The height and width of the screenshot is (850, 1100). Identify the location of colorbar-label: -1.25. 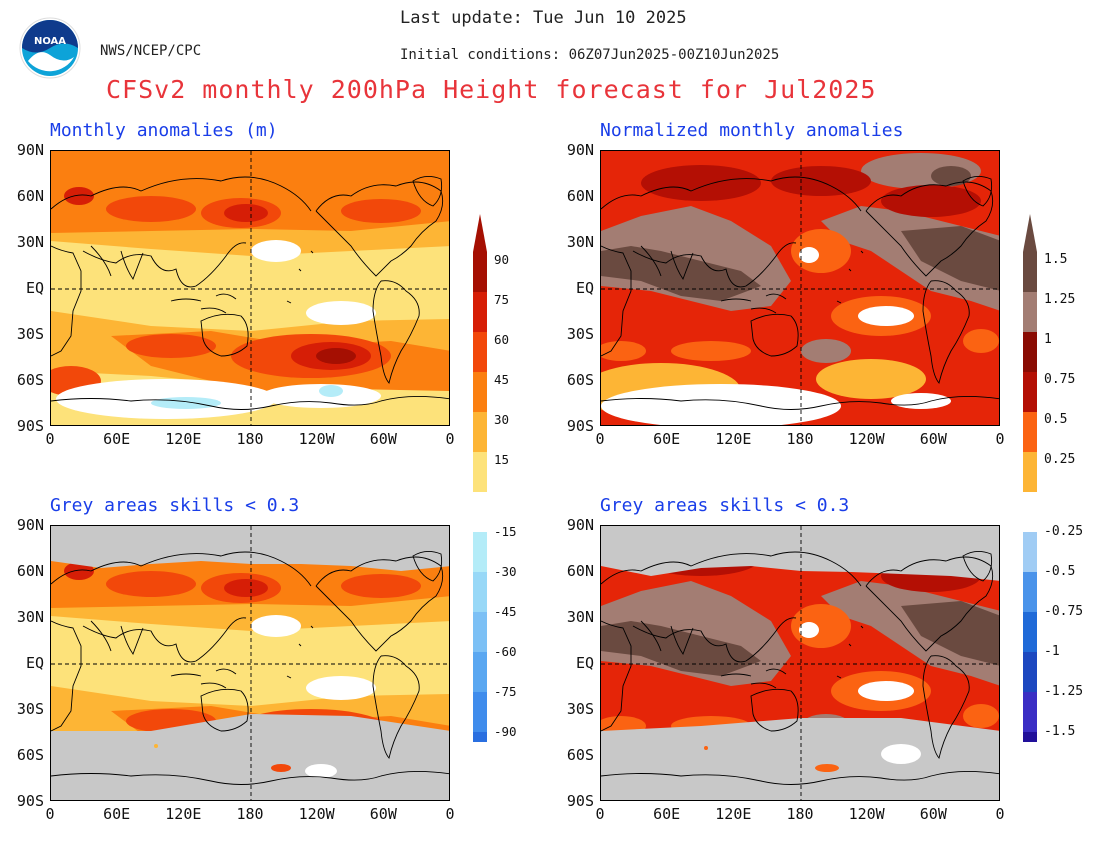
(1064, 691).